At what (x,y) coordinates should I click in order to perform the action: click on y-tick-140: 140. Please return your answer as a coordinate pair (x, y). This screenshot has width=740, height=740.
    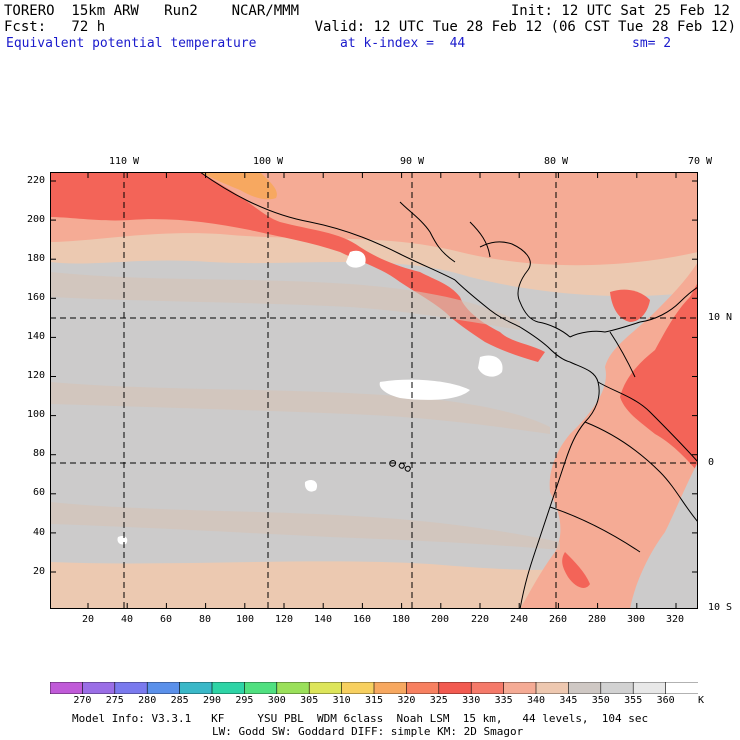
    Looking at the image, I should click on (35, 336).